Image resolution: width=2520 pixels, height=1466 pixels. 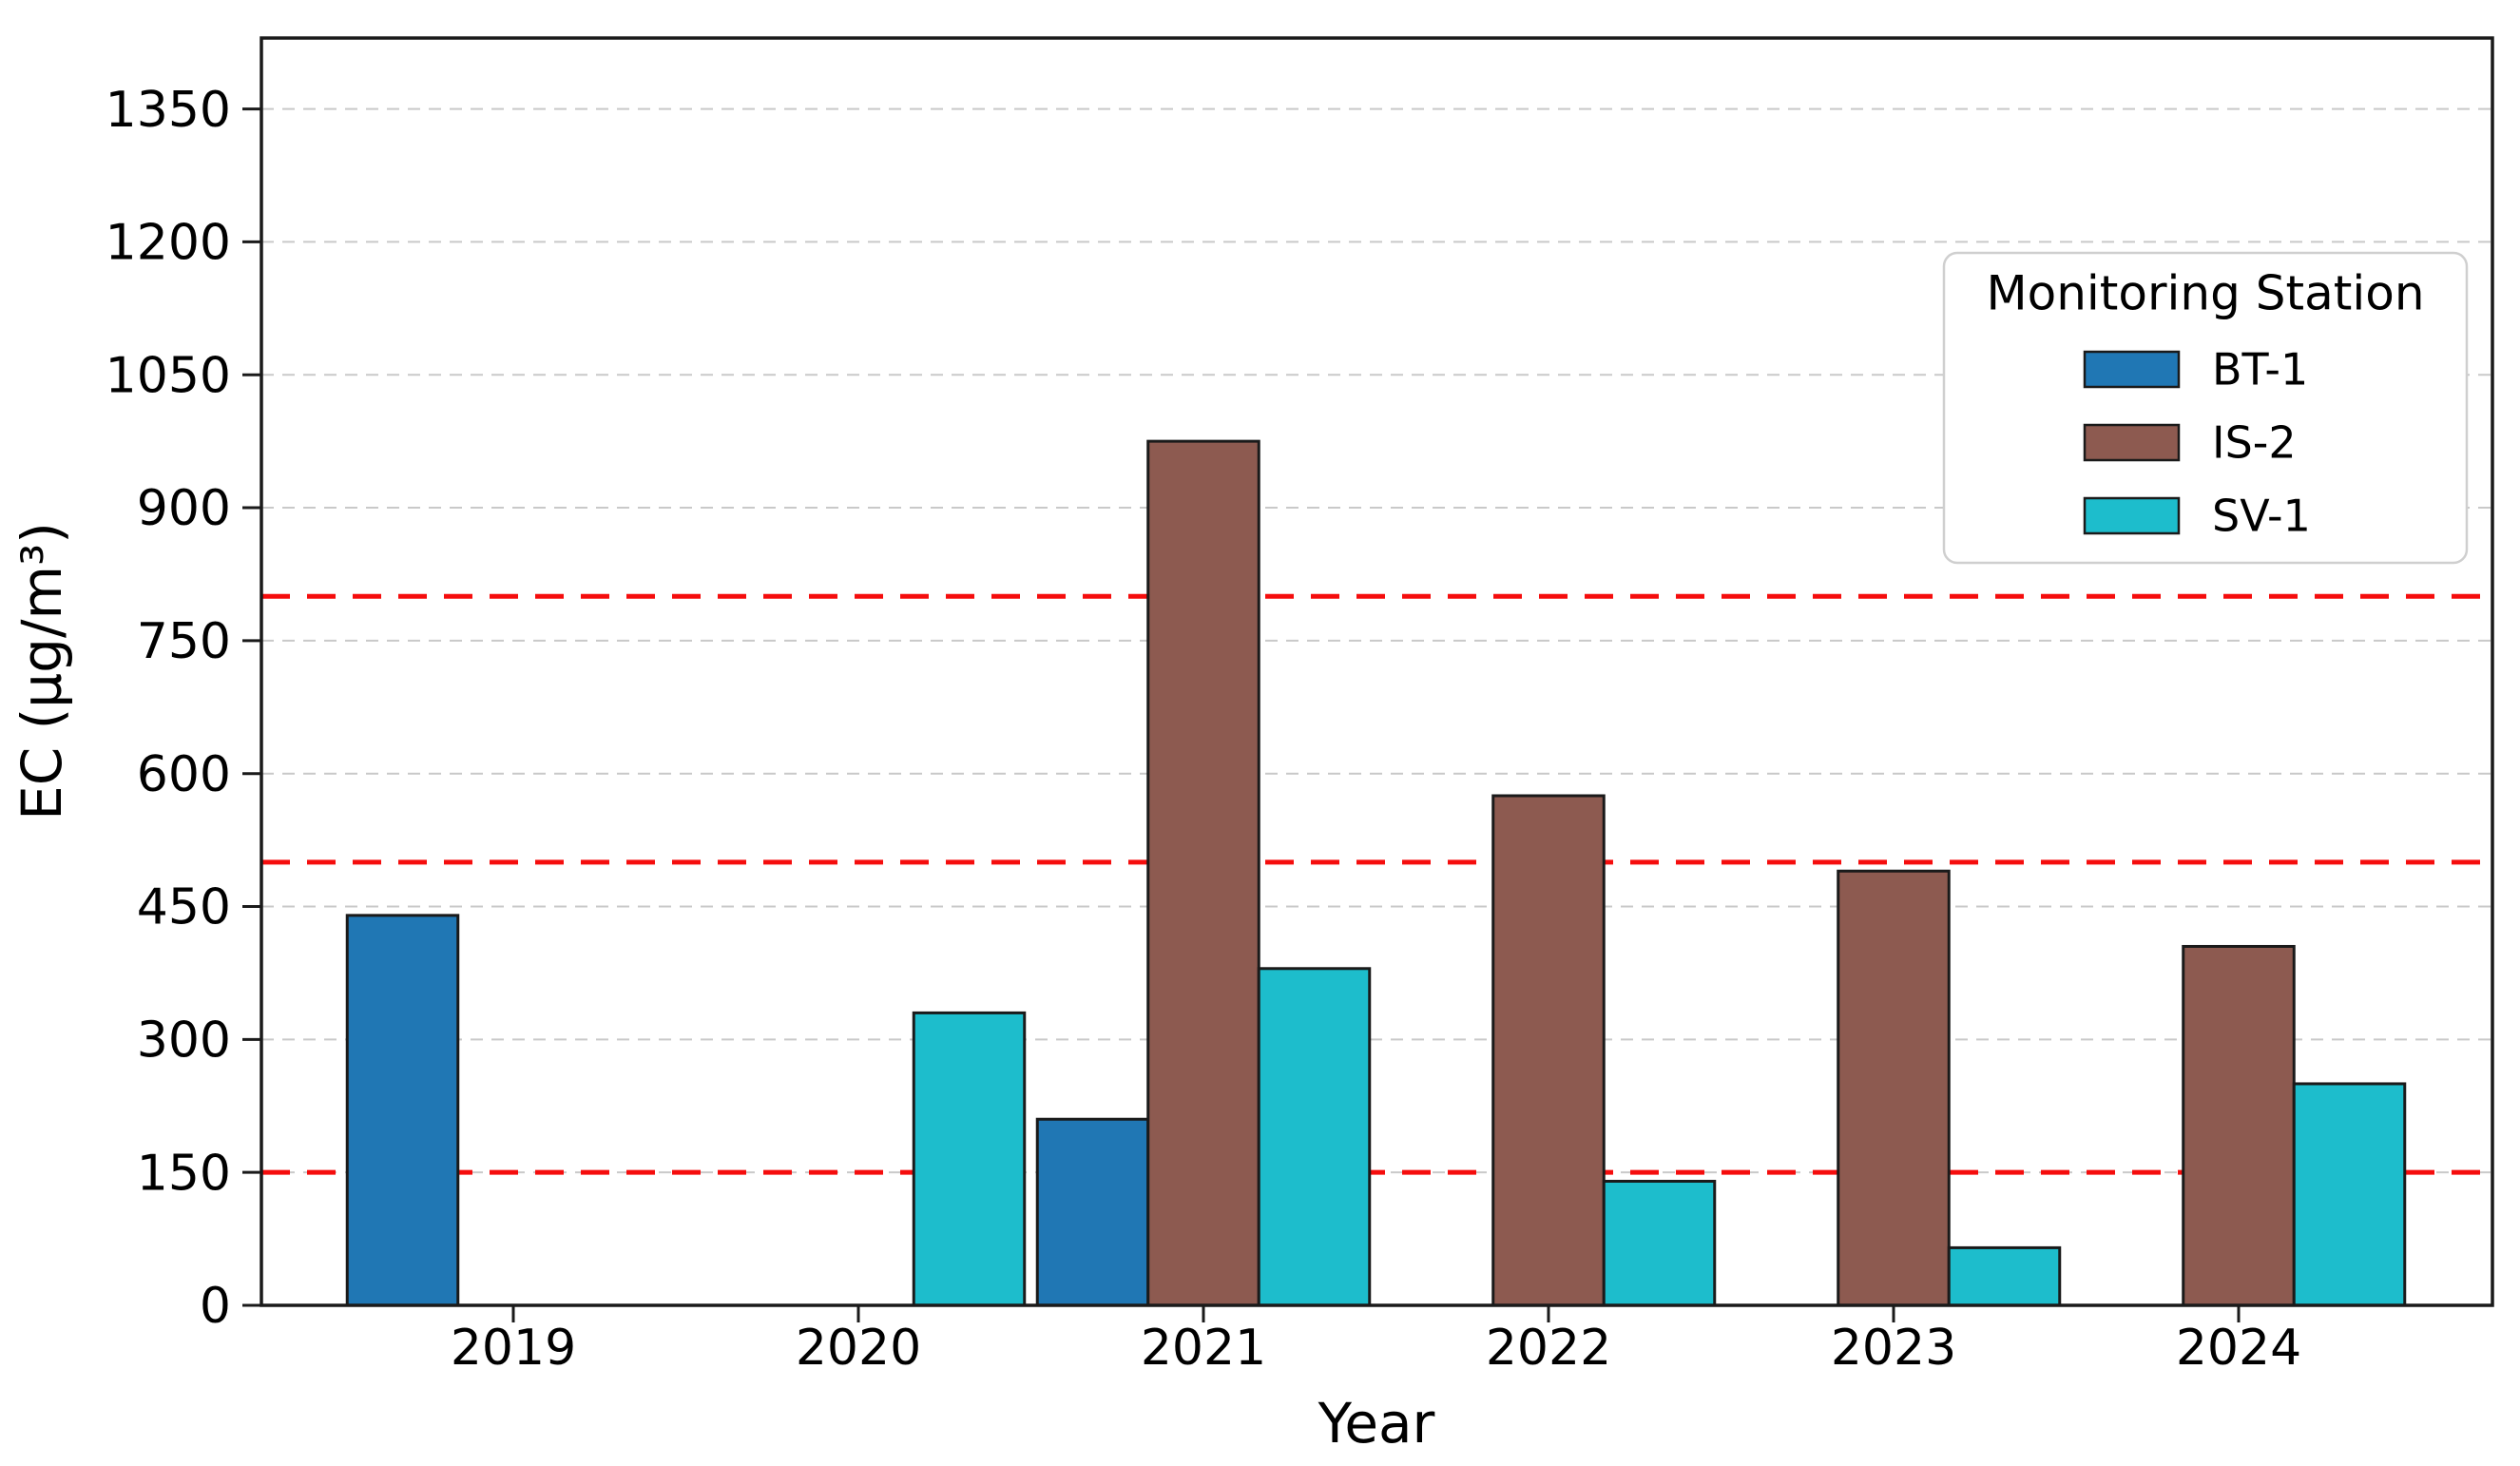 What do you see at coordinates (216, 1306) in the screenshot?
I see `y-tick-label: 0` at bounding box center [216, 1306].